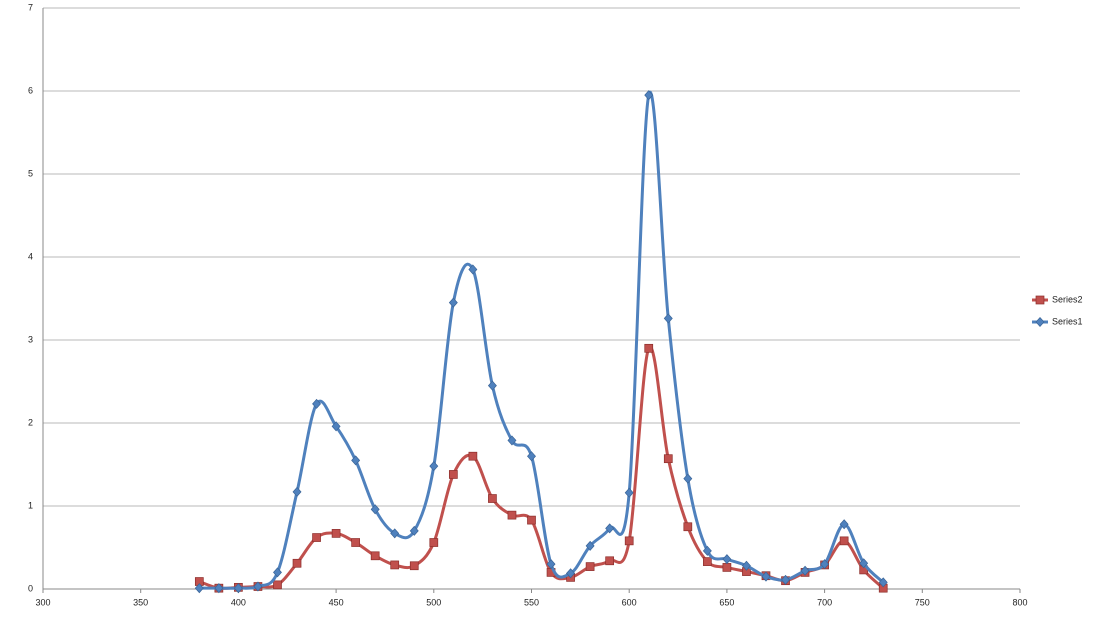 The height and width of the screenshot is (622, 1098). What do you see at coordinates (824, 602) in the screenshot?
I see `x-tick-label: 700` at bounding box center [824, 602].